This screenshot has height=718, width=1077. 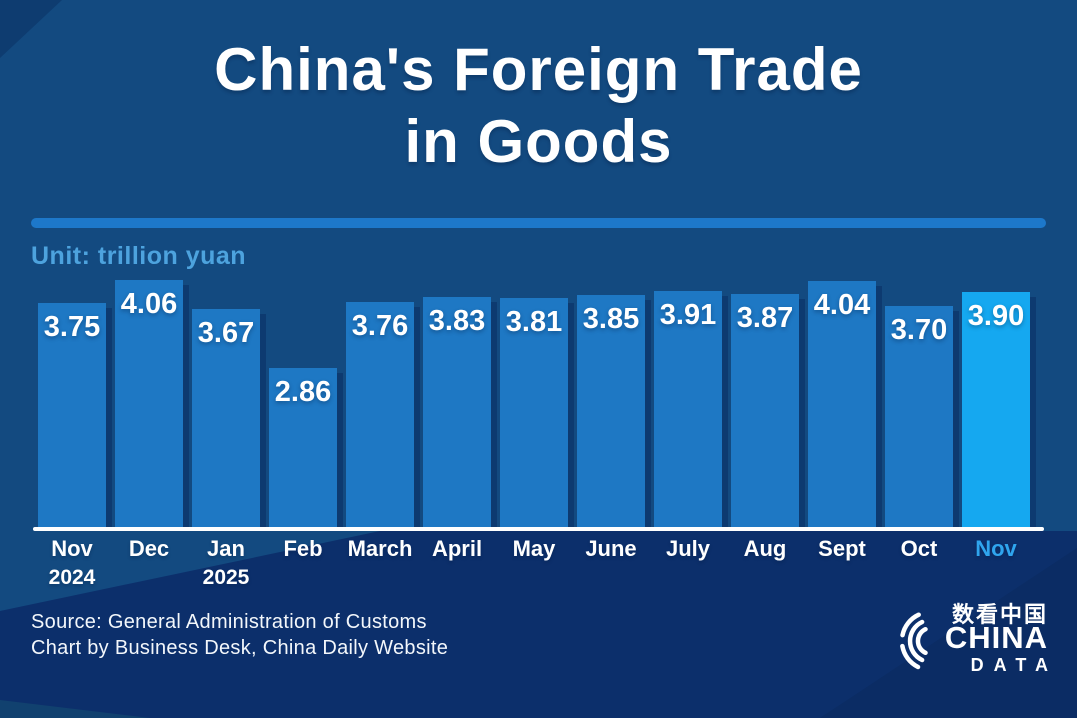 What do you see at coordinates (996, 548) in the screenshot?
I see `x-label-nov: Nov` at bounding box center [996, 548].